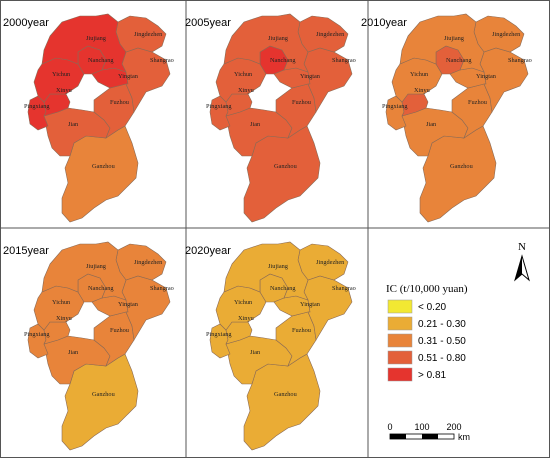 The width and height of the screenshot is (550, 458). Describe the element at coordinates (26, 251) in the screenshot. I see `panel-title: 2015year` at that location.